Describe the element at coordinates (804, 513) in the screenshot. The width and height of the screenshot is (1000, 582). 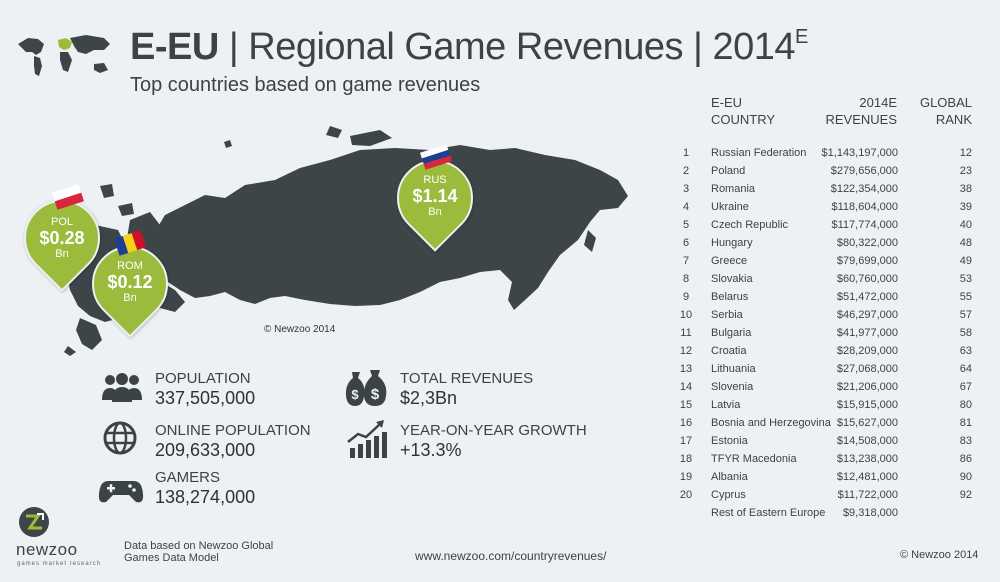
I see `table-row: Rest of Eastern Europe $9,318,000` at that location.